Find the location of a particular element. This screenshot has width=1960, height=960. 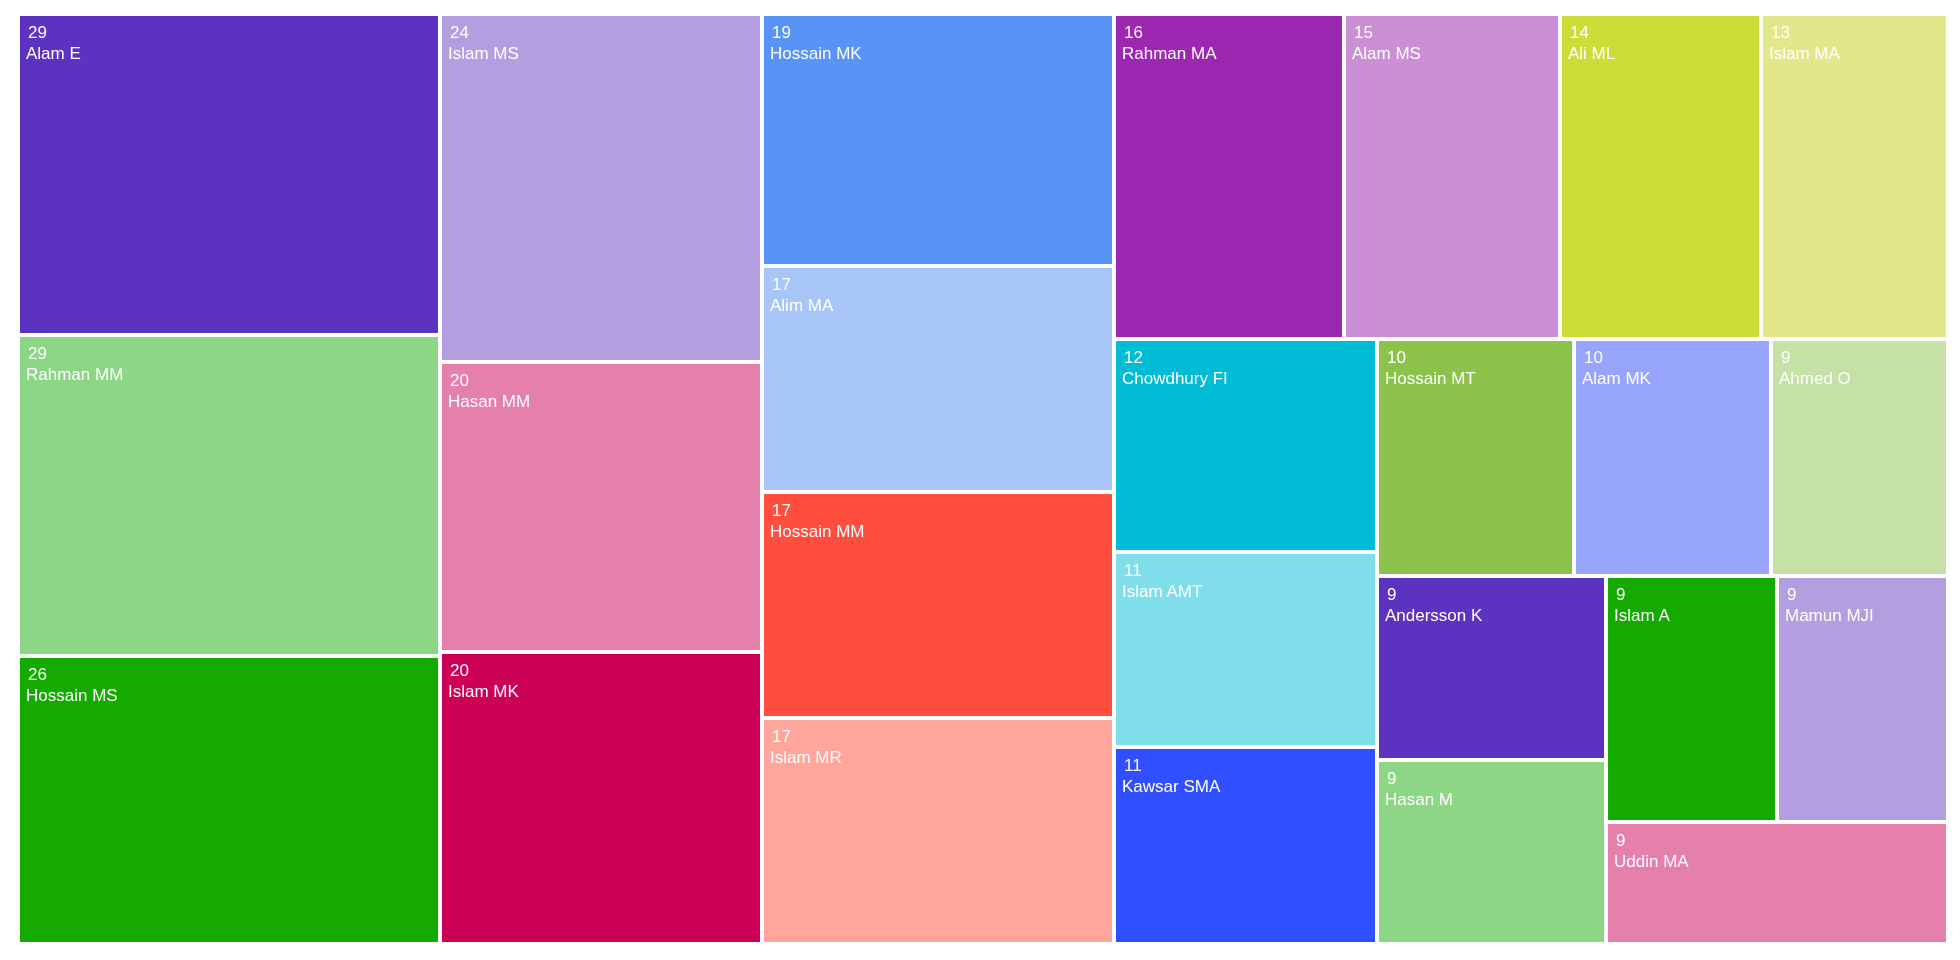

category-label: Hasan M is located at coordinates (1419, 799).